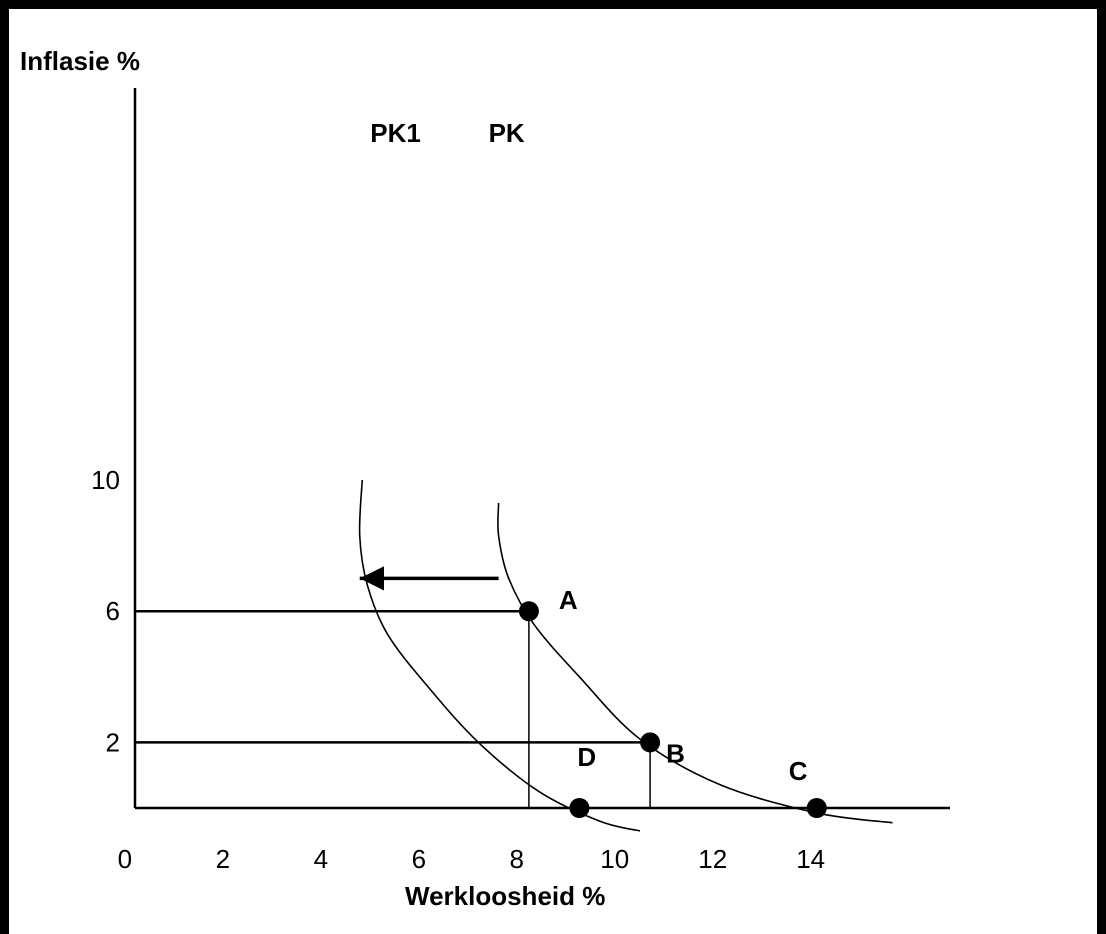  Describe the element at coordinates (105, 480) in the screenshot. I see `y-tick-label-10: 10` at that location.